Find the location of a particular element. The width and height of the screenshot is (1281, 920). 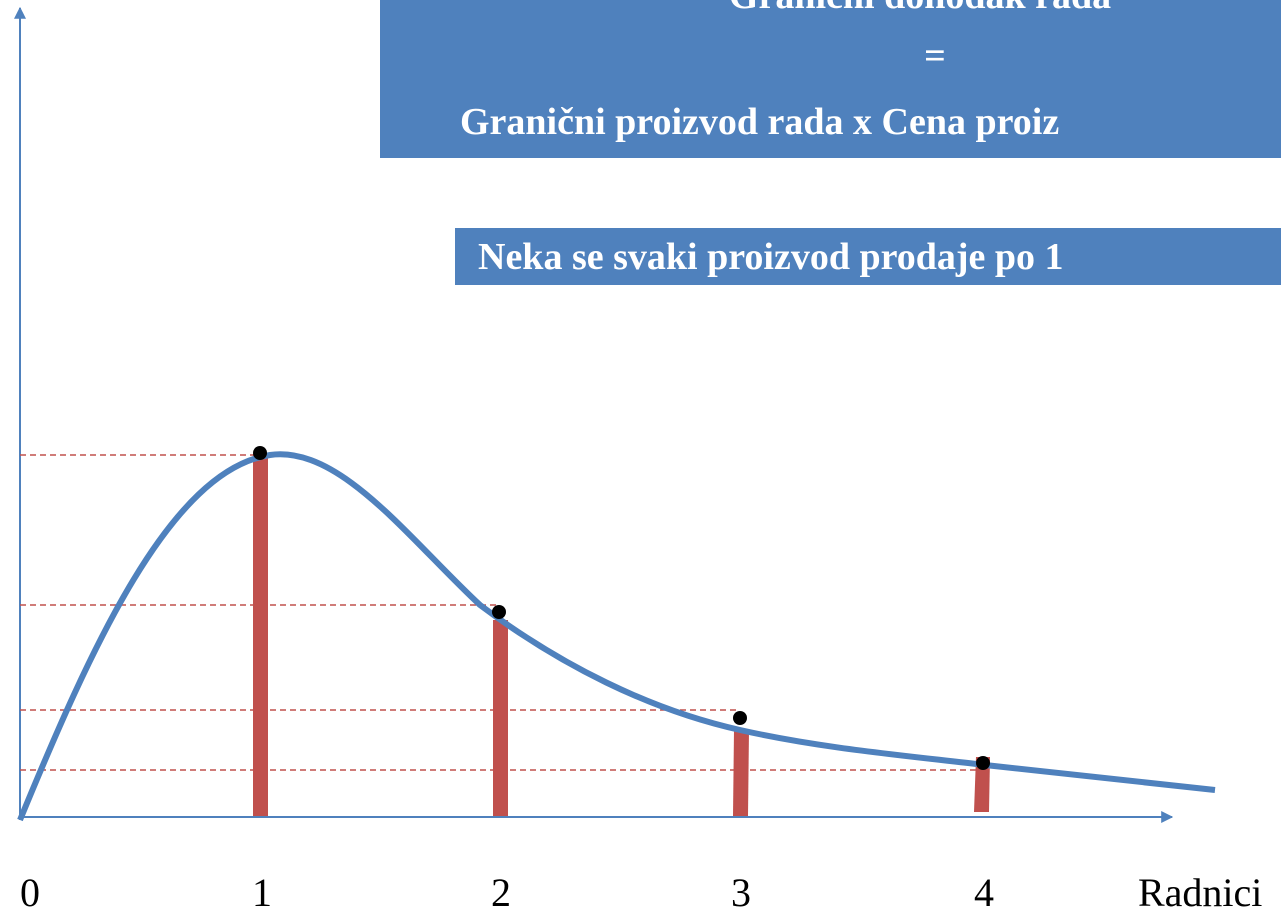

formula-box is located at coordinates (830, 79).